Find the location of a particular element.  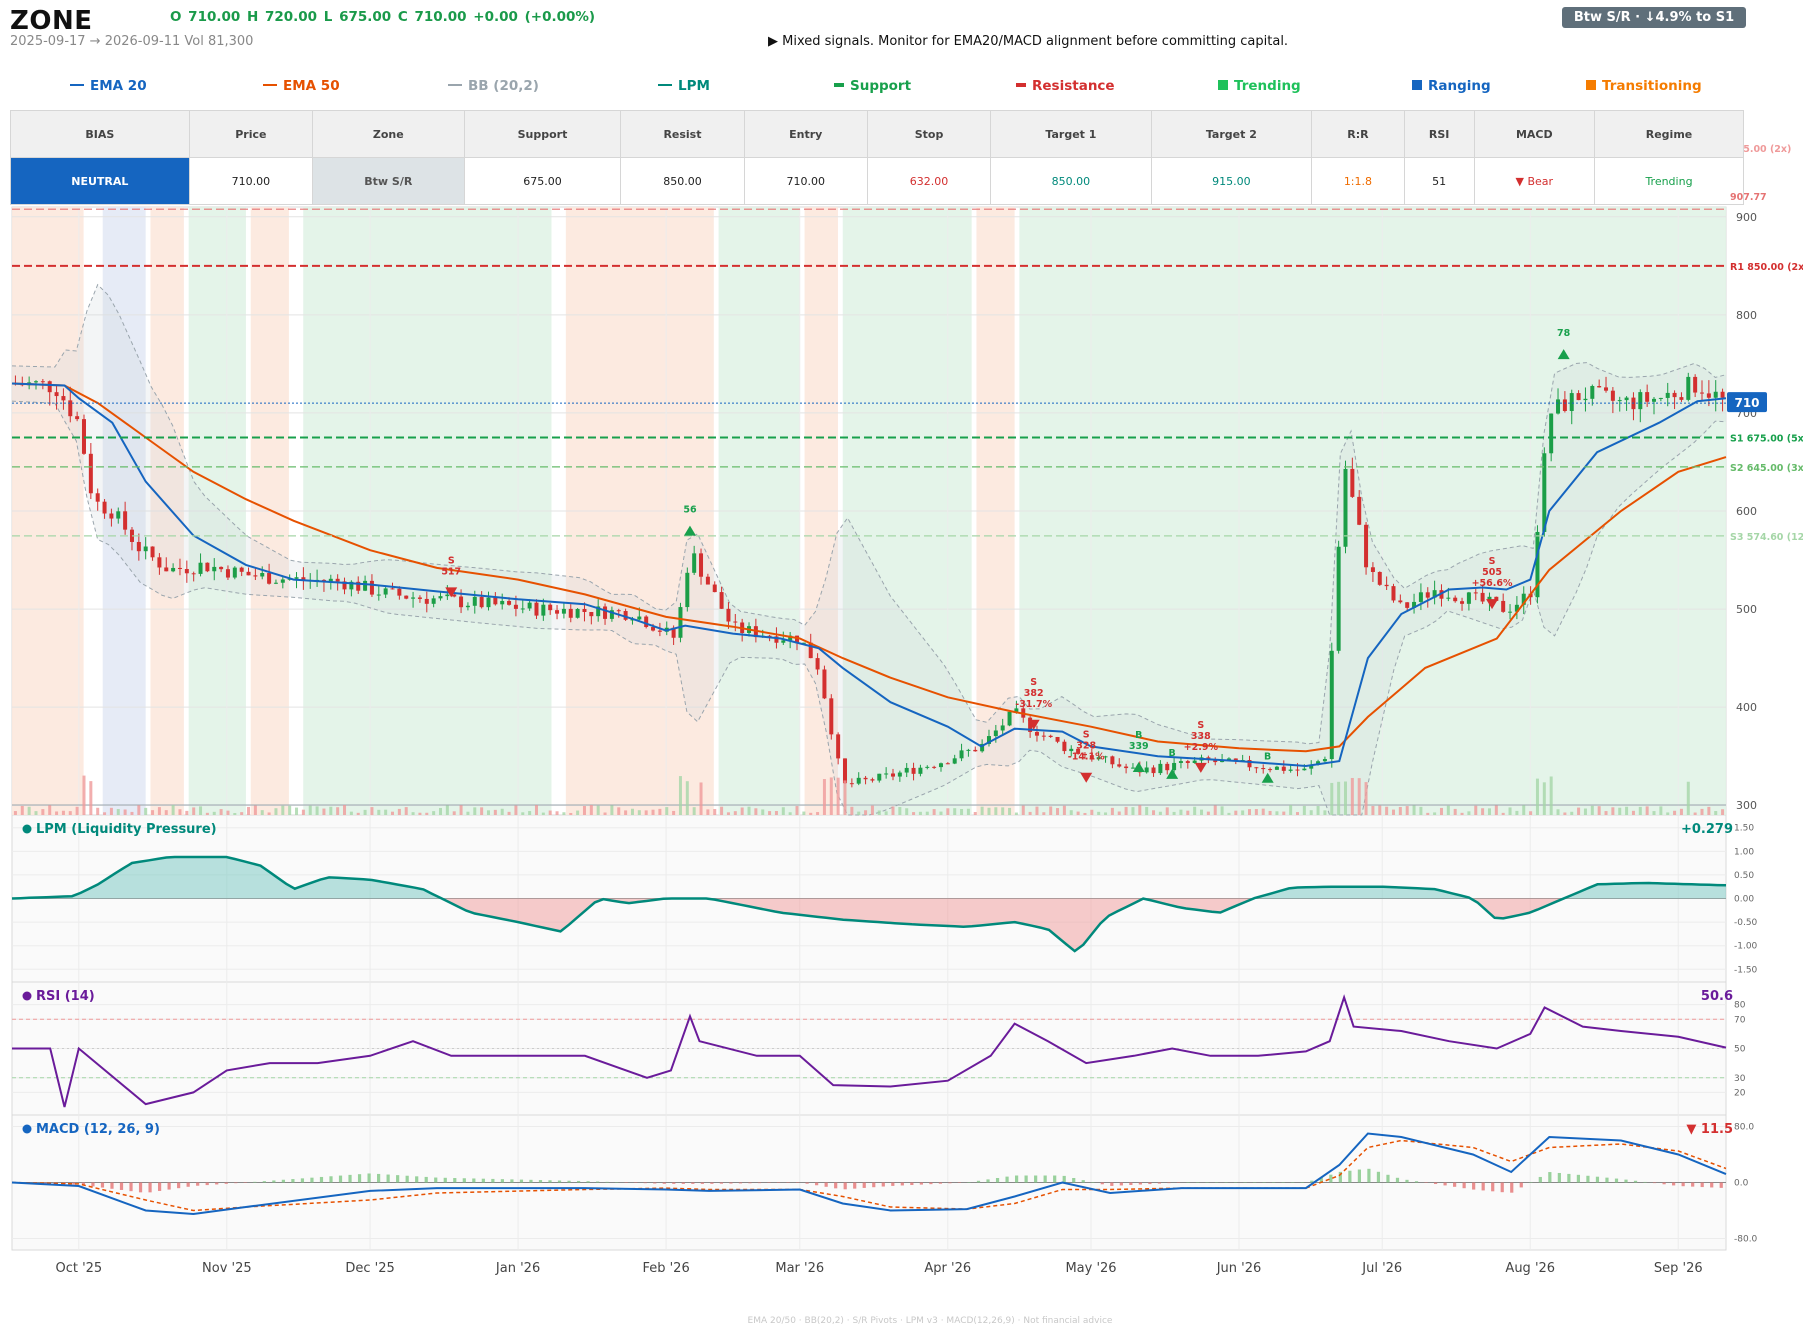

trade-marker-label: 517 is located at coordinates (451, 571).